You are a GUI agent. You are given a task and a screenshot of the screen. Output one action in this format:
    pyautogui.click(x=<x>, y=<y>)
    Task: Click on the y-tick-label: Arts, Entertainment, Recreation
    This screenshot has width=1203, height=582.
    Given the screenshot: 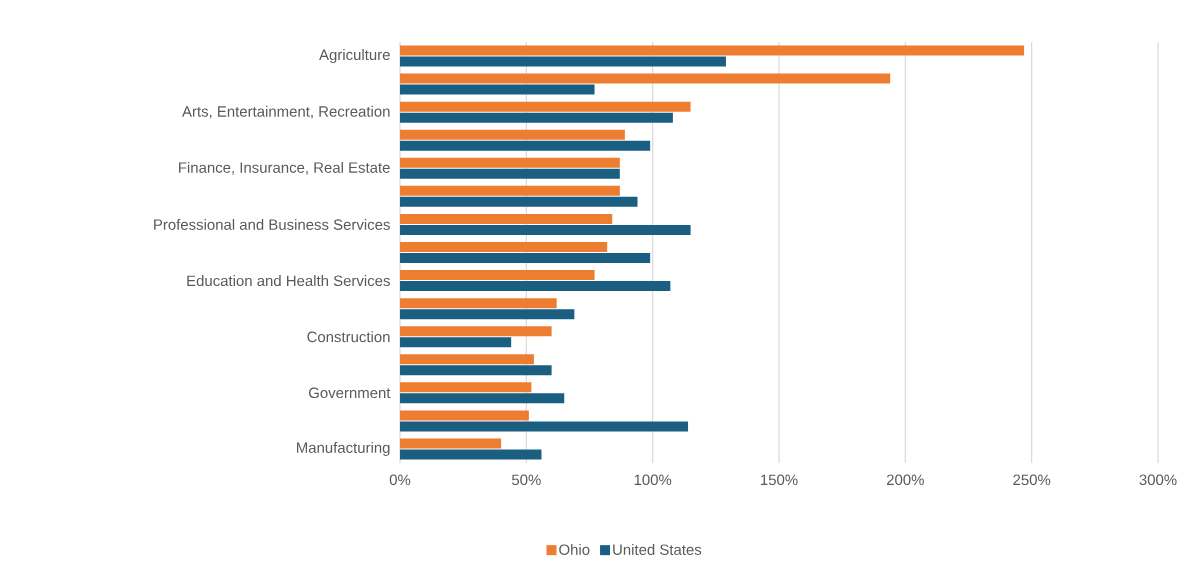 What is the action you would take?
    pyautogui.click(x=286, y=112)
    